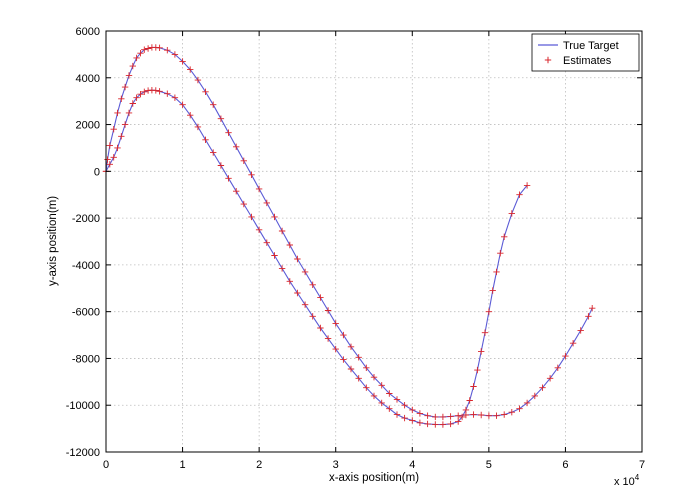 This screenshot has width=685, height=502. I want to click on y-tick-label: -6000, so click(86, 313).